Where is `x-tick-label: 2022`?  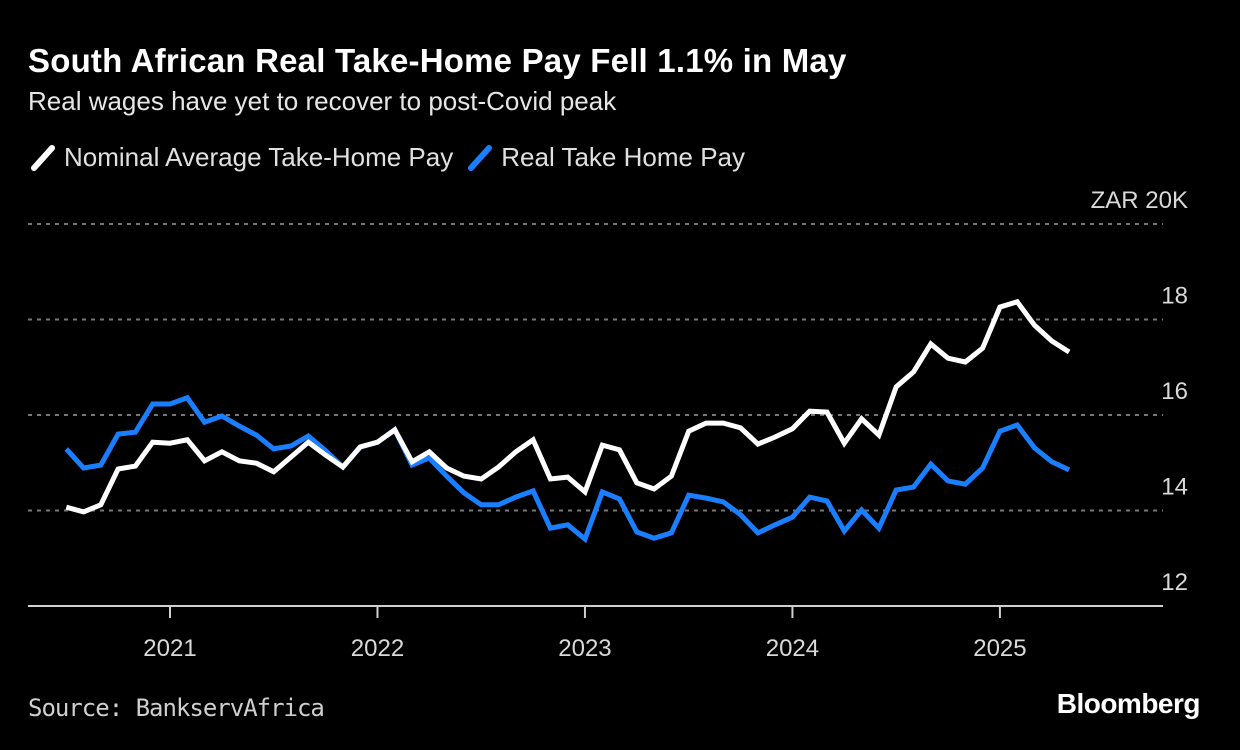 x-tick-label: 2022 is located at coordinates (377, 648).